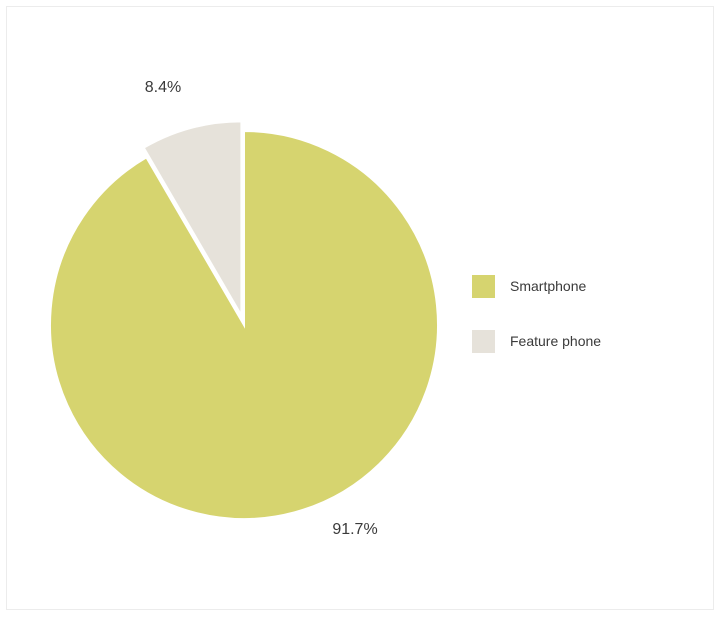 The height and width of the screenshot is (619, 722). What do you see at coordinates (548, 286) in the screenshot?
I see `legend-label-smartphone: Smartphone` at bounding box center [548, 286].